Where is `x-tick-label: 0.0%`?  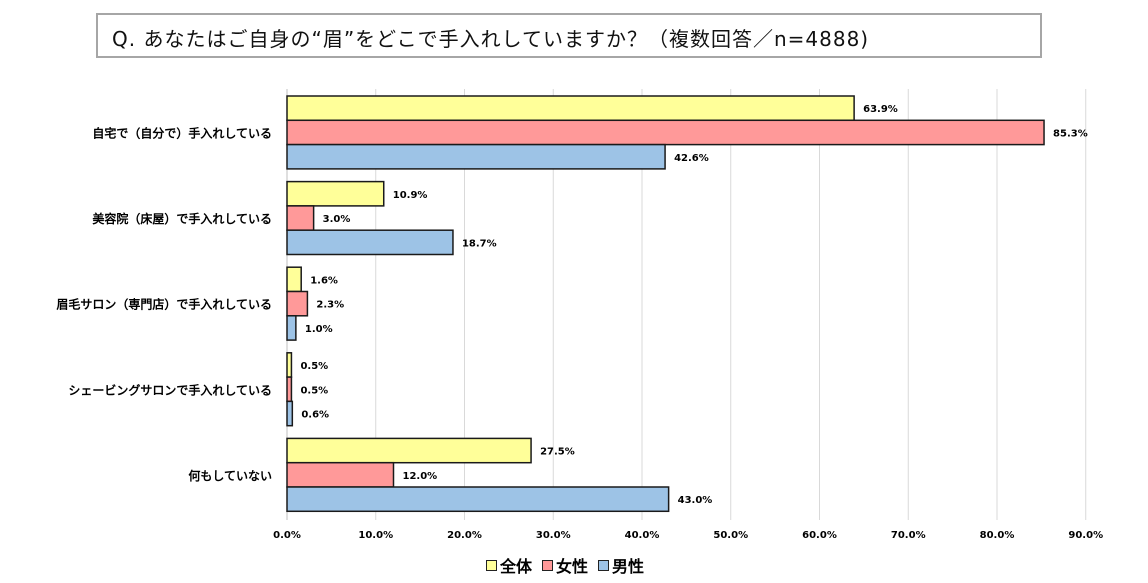 x-tick-label: 0.0% is located at coordinates (287, 535).